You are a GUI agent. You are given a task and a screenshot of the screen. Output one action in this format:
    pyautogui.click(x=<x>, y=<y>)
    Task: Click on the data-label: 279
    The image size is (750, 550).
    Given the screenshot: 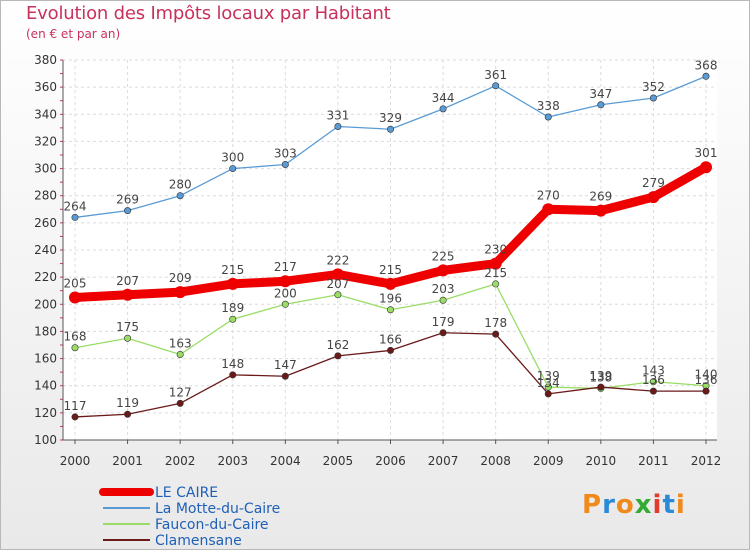 What is the action you would take?
    pyautogui.click(x=653, y=183)
    